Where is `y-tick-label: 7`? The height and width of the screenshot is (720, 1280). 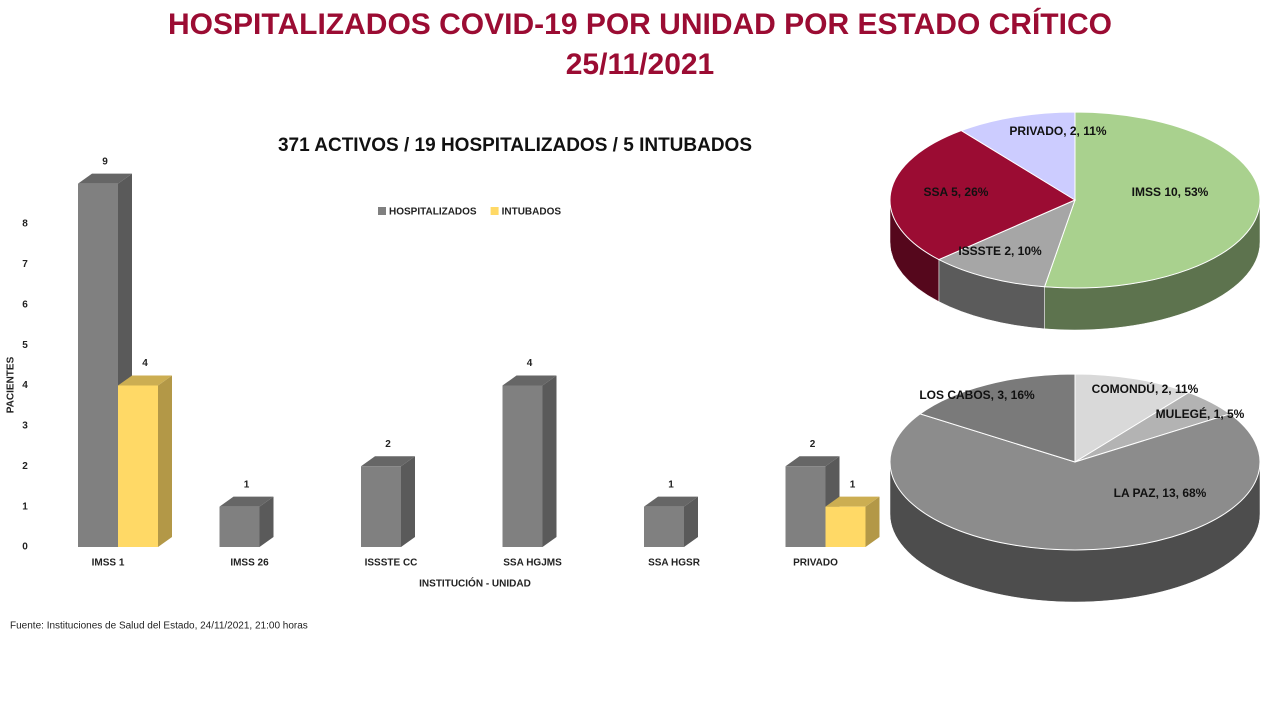
y-tick-label: 7 is located at coordinates (25, 264).